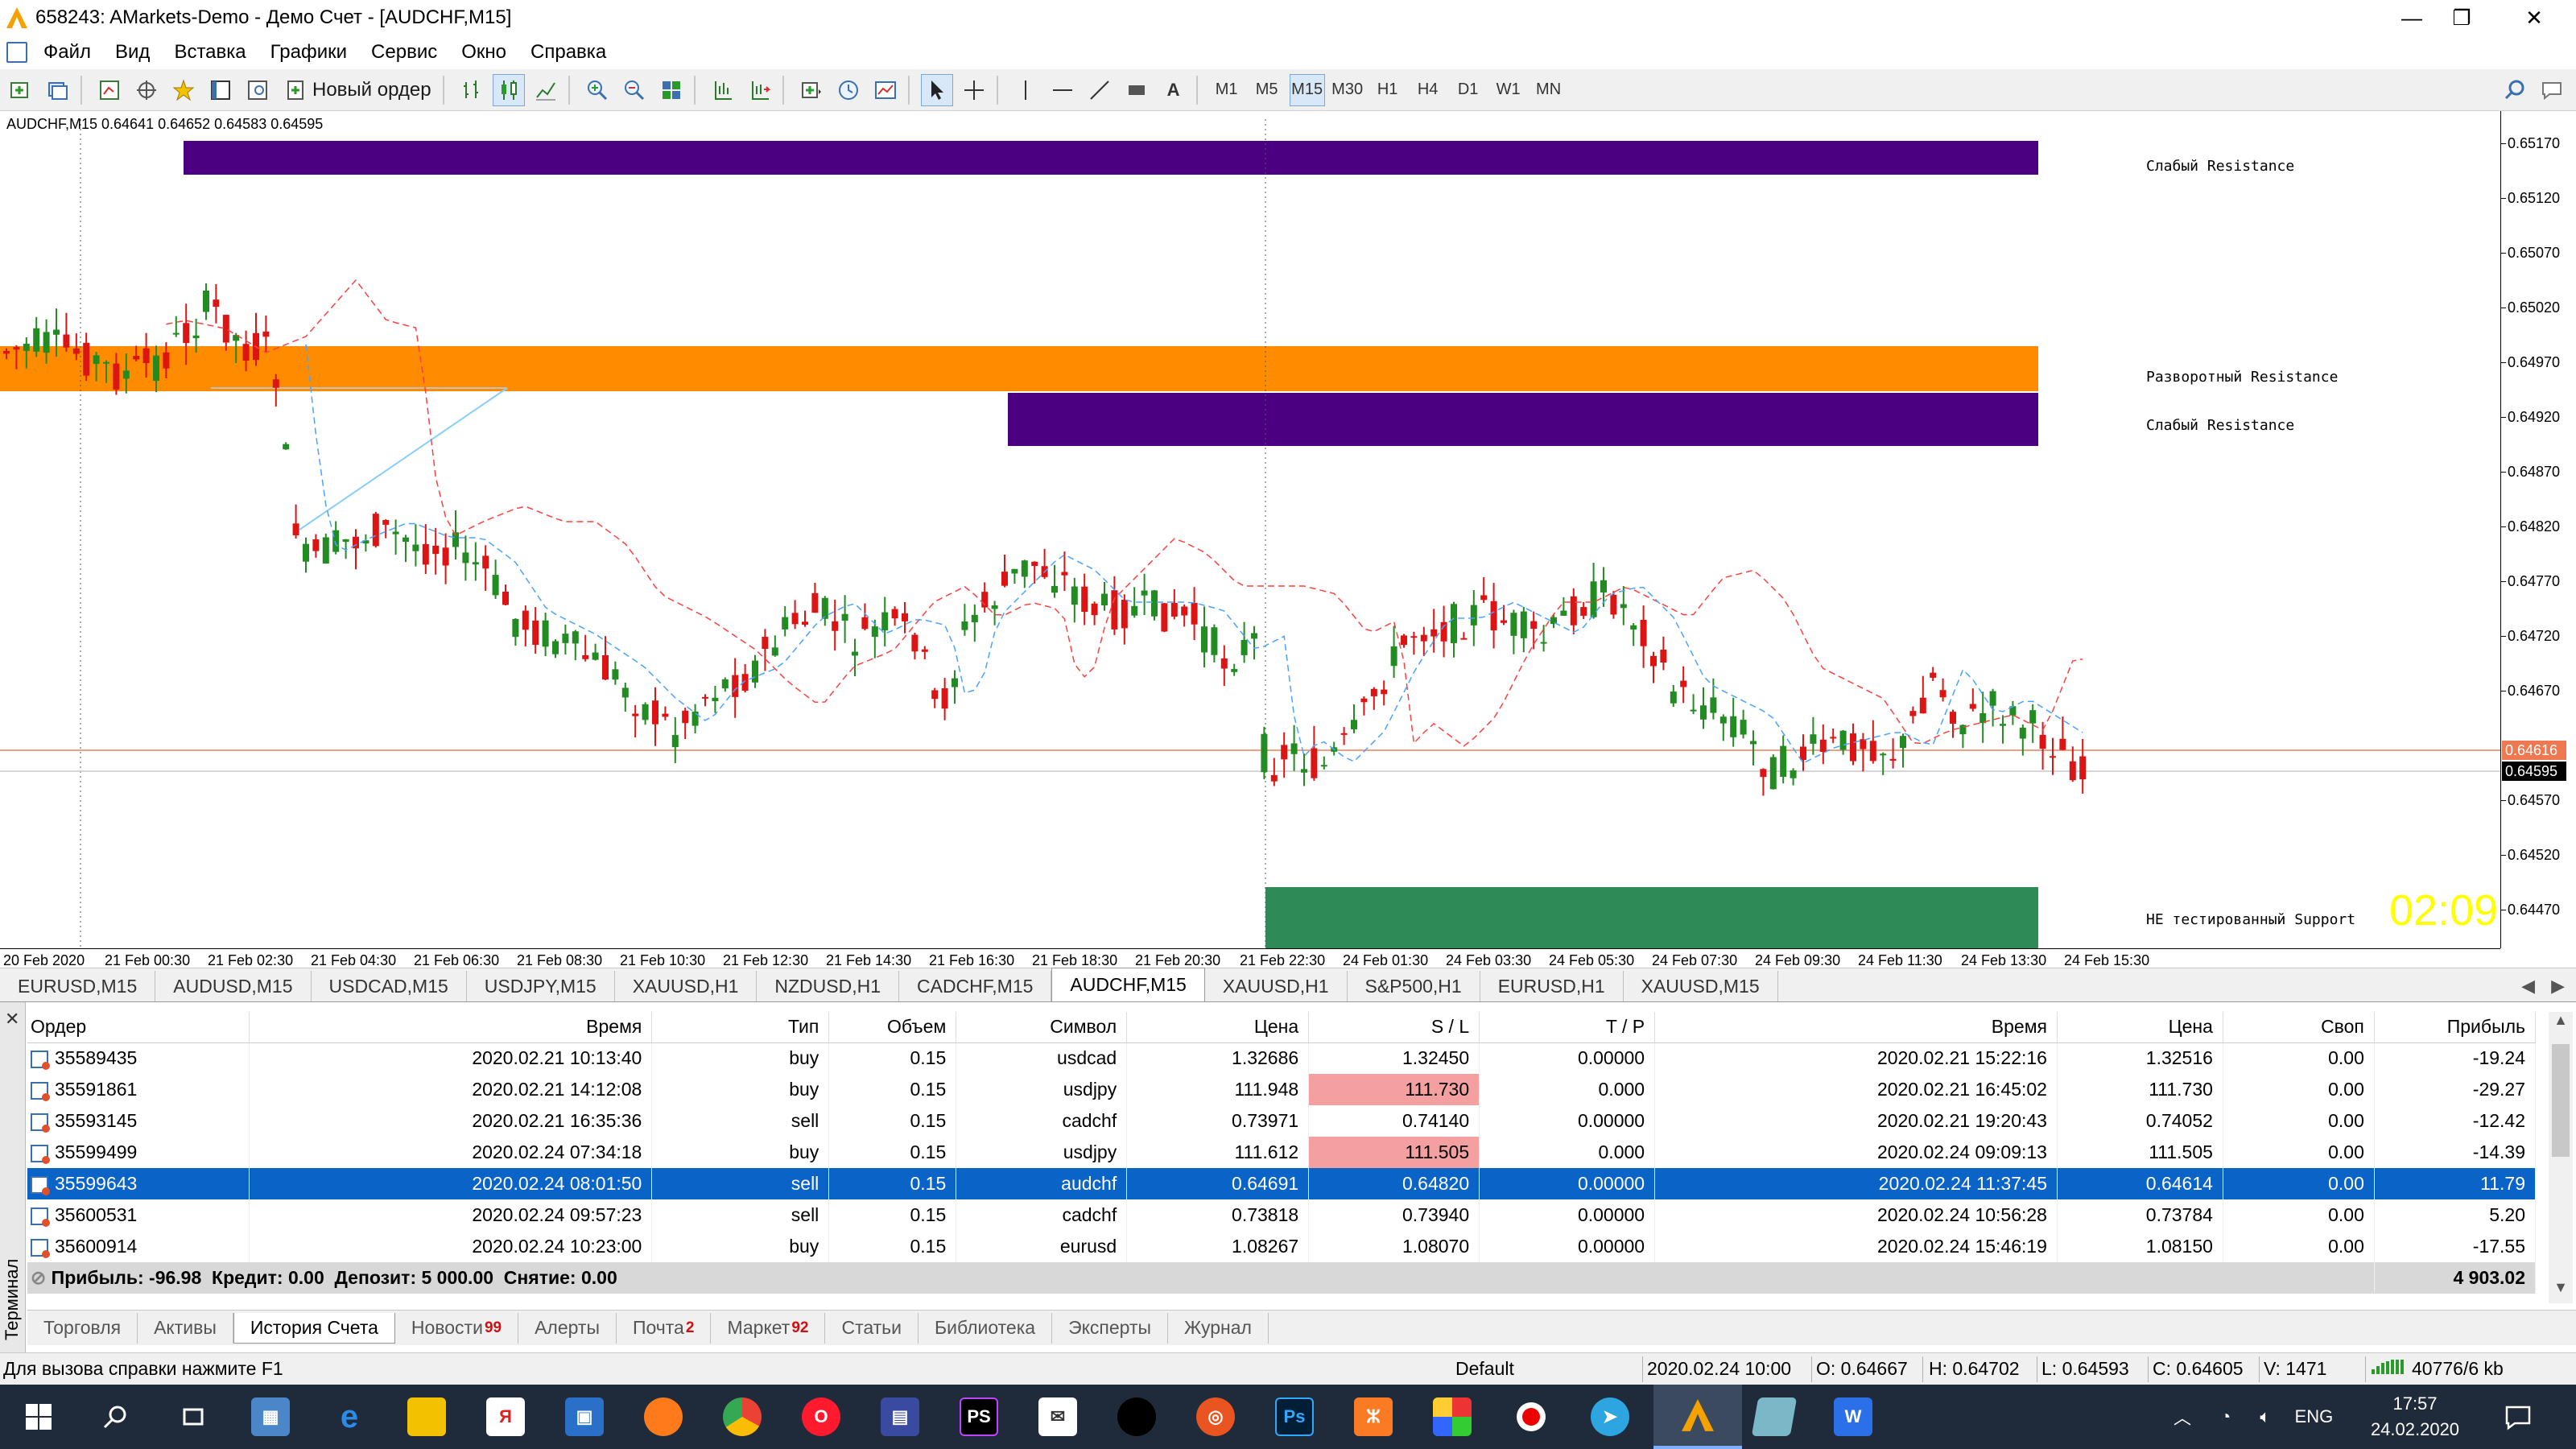 The width and height of the screenshot is (2576, 1449). Describe the element at coordinates (974, 90) in the screenshot. I see `crosshair-icon` at that location.